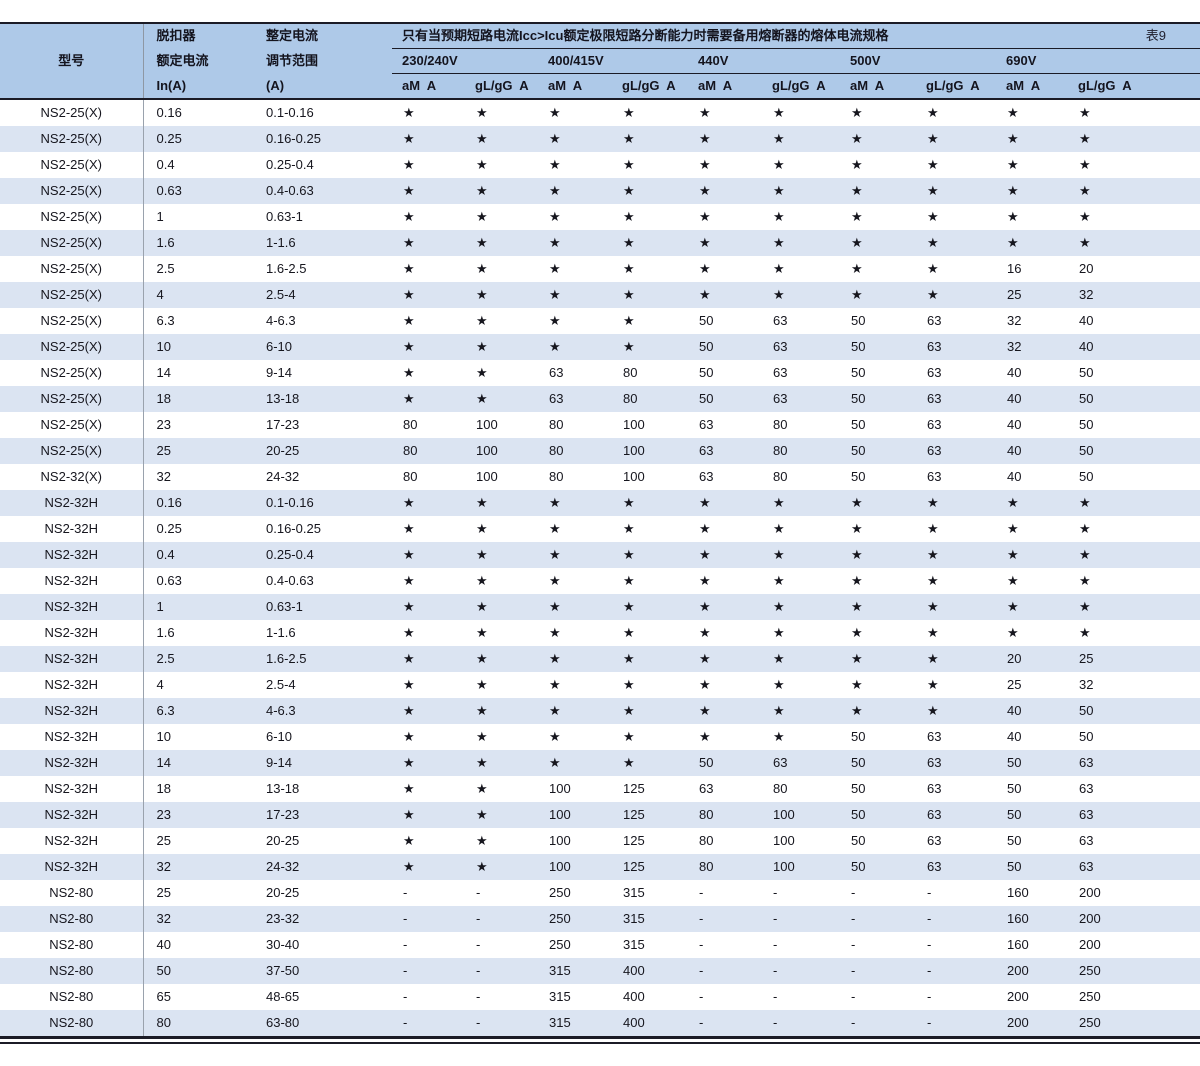  What do you see at coordinates (600, 581) in the screenshot?
I see `table-row: NS2-32H 0.63 0.4-0.63 ★ ★ ★ ★ ★ ★ ★ ★ ★ ★` at bounding box center [600, 581].